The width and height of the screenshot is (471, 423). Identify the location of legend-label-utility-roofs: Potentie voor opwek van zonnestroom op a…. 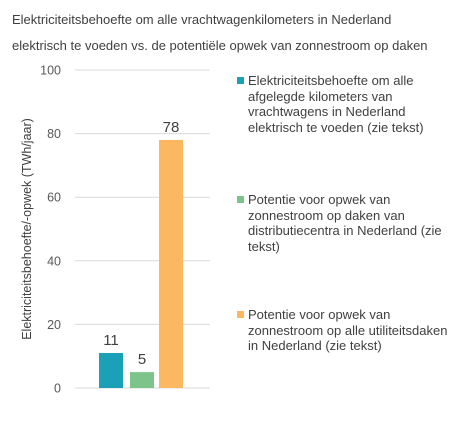
(348, 330).